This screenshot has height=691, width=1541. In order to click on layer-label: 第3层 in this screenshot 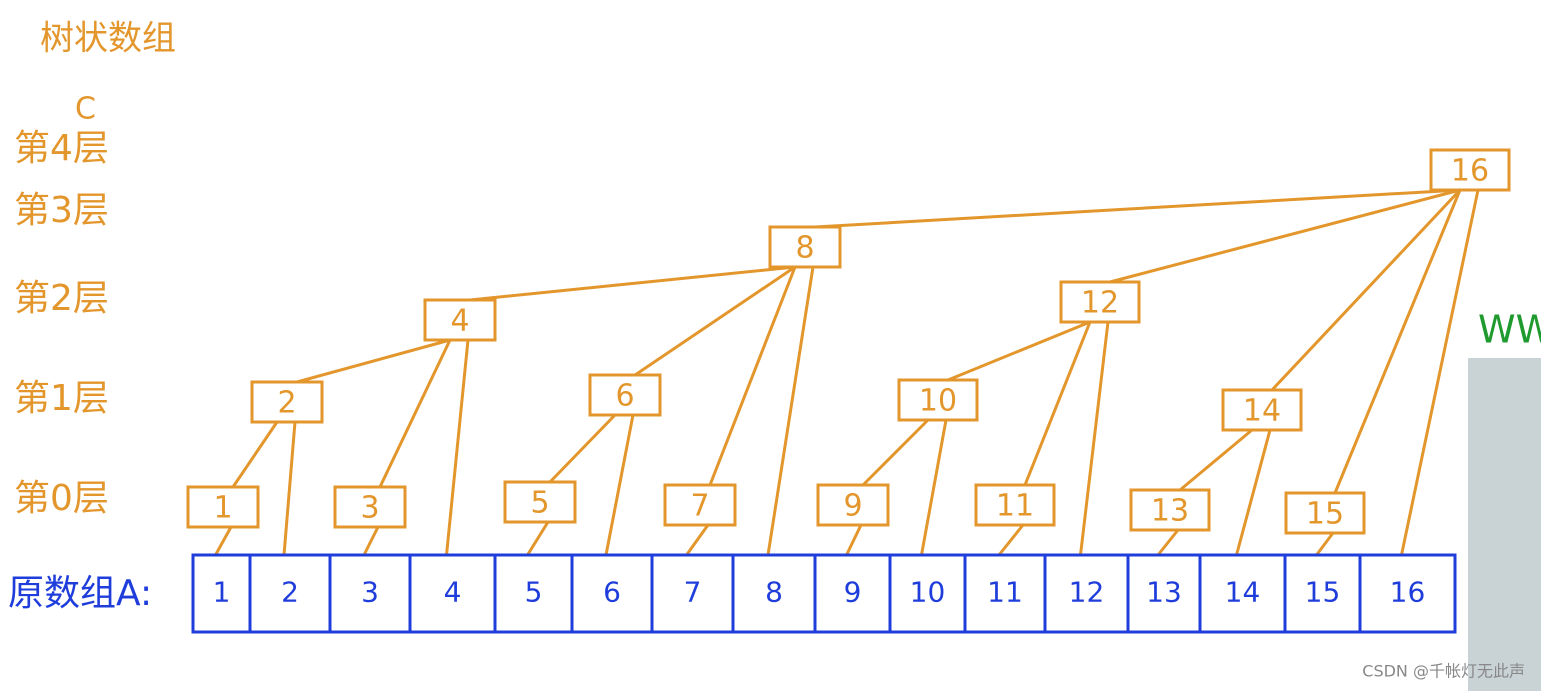, I will do `click(61, 210)`.